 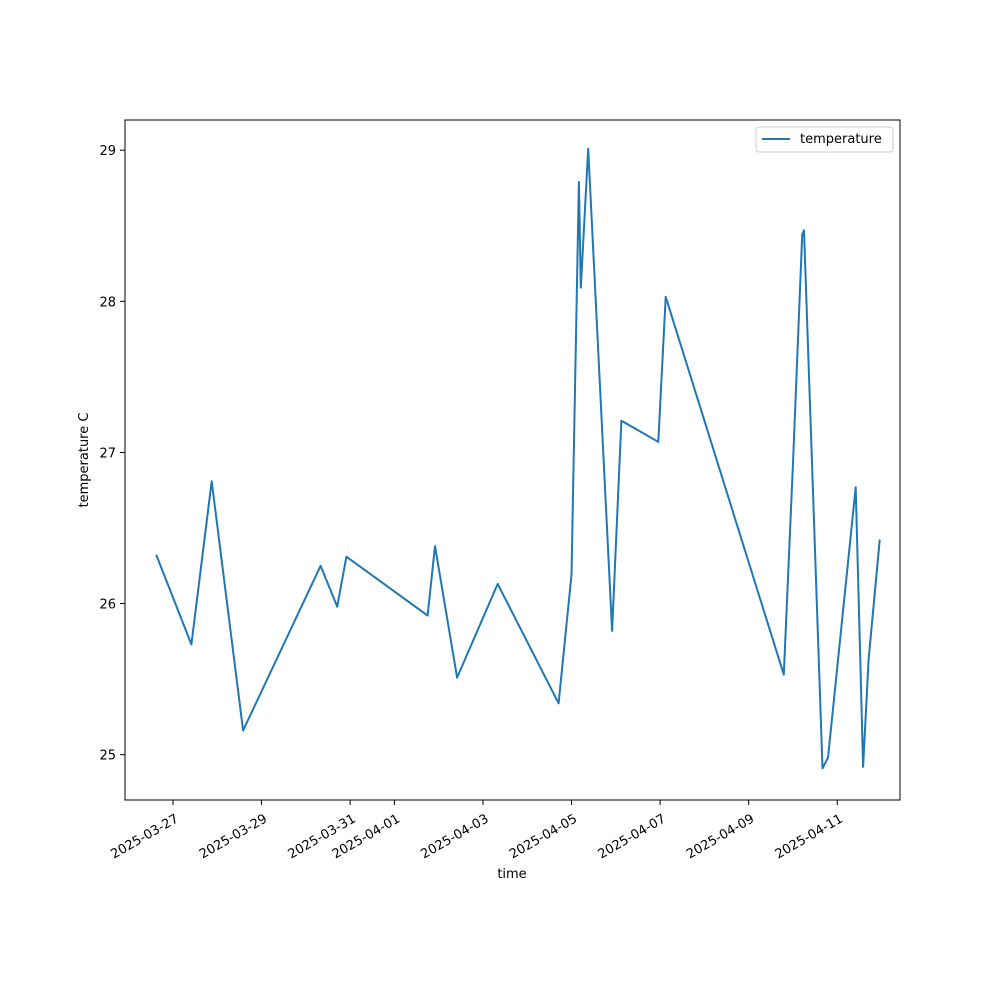 What do you see at coordinates (841, 139) in the screenshot?
I see `legend-label: temperature` at bounding box center [841, 139].